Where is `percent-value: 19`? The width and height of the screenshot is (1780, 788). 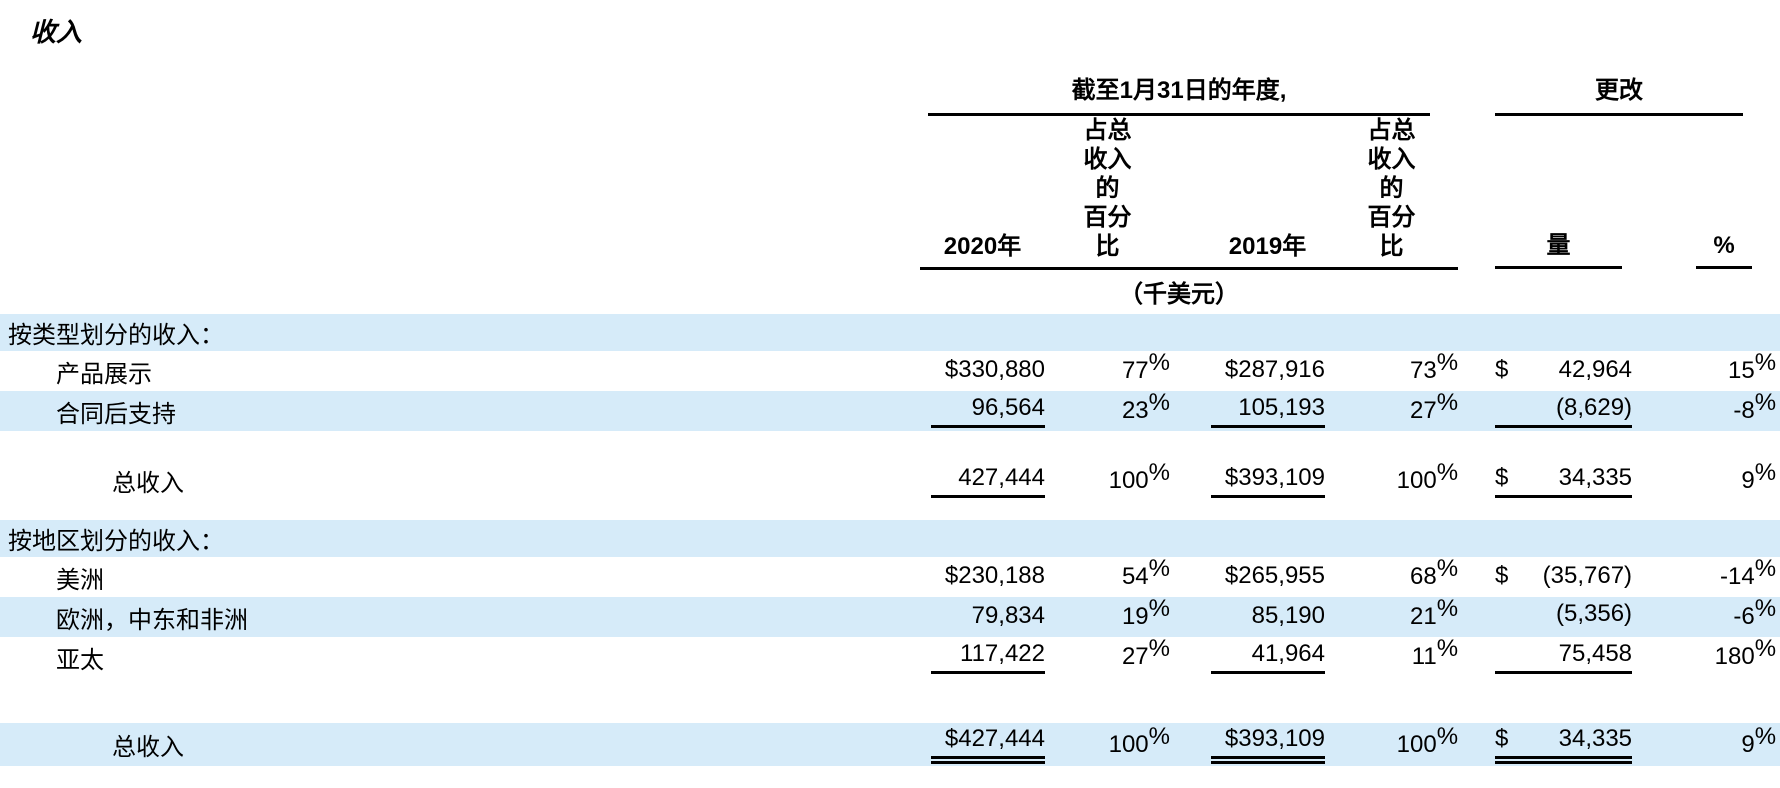 percent-value: 19 is located at coordinates (1135, 616).